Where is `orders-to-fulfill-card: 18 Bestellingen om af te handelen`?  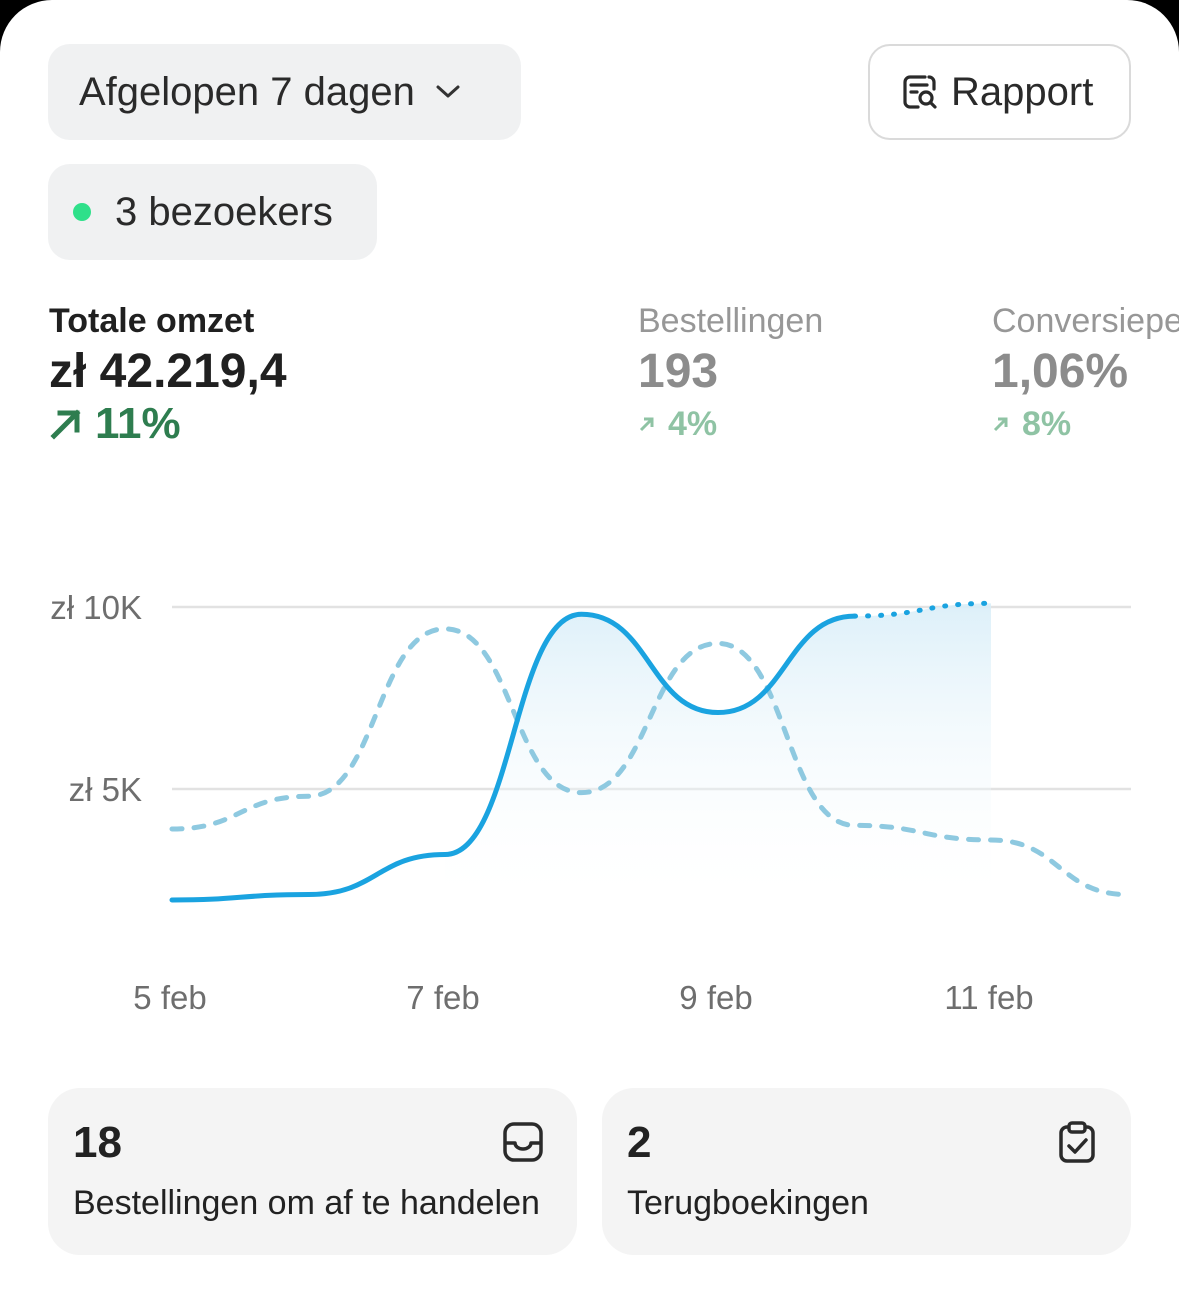
orders-to-fulfill-card: 18 Bestellingen om af te handelen is located at coordinates (312, 1171).